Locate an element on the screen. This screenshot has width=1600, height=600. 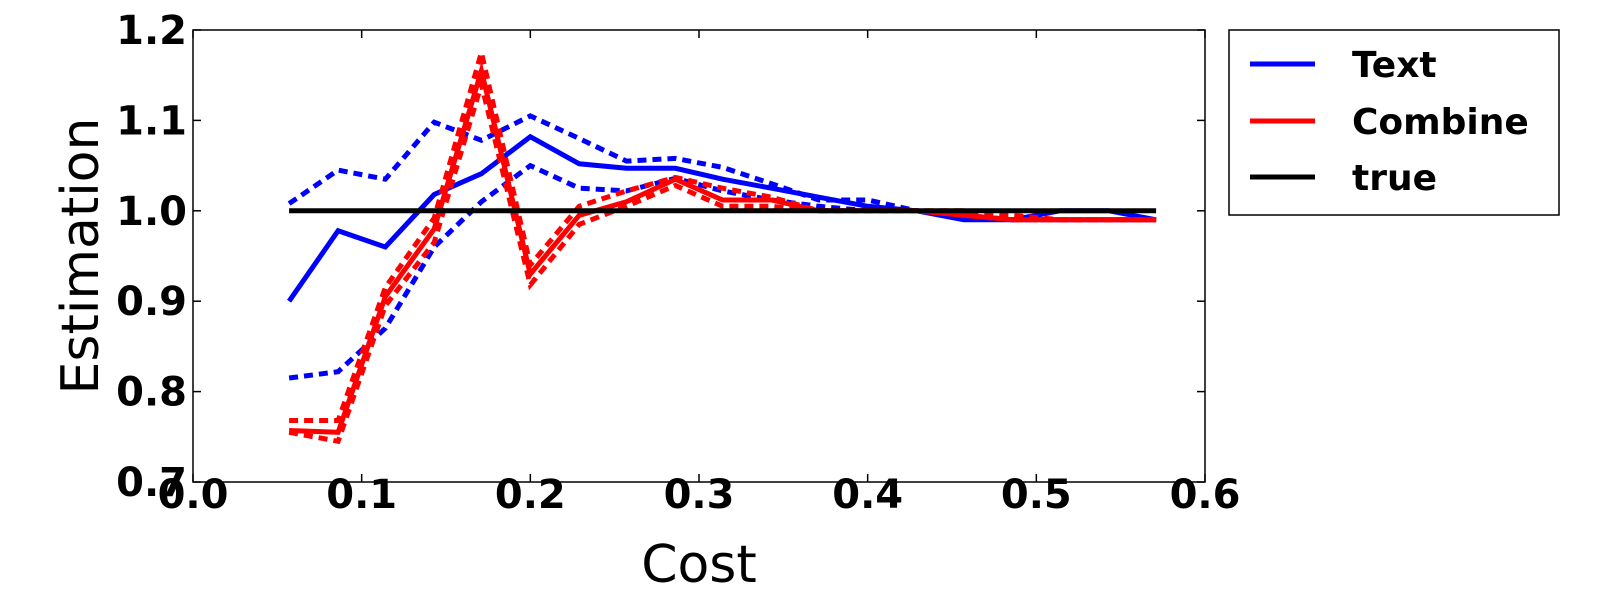
x-tick-label: 0.0 is located at coordinates (193, 495).